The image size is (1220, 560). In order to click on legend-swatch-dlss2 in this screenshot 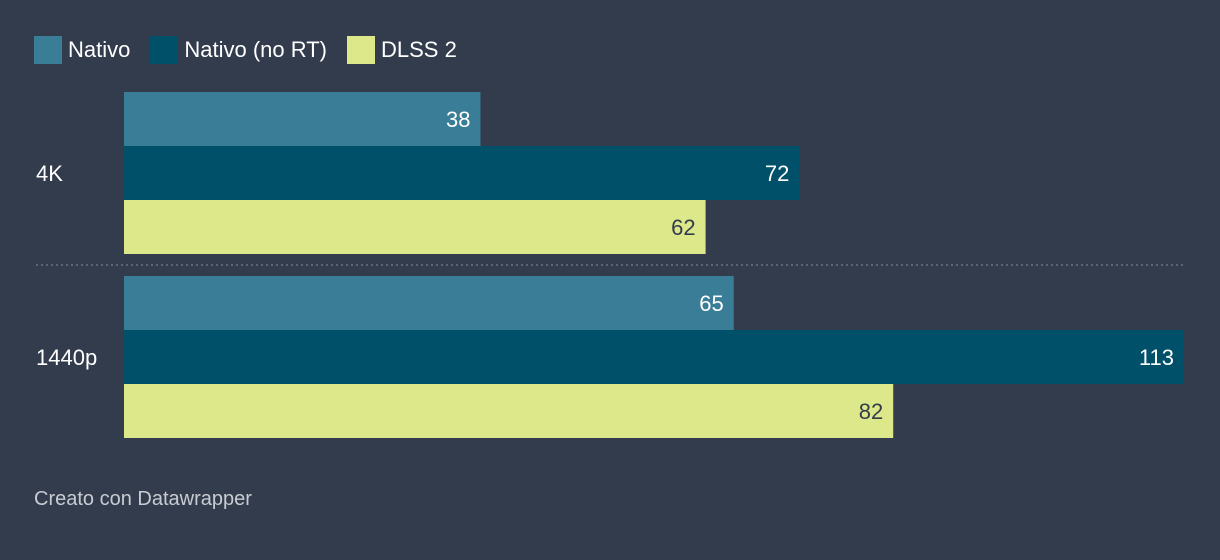, I will do `click(361, 50)`.